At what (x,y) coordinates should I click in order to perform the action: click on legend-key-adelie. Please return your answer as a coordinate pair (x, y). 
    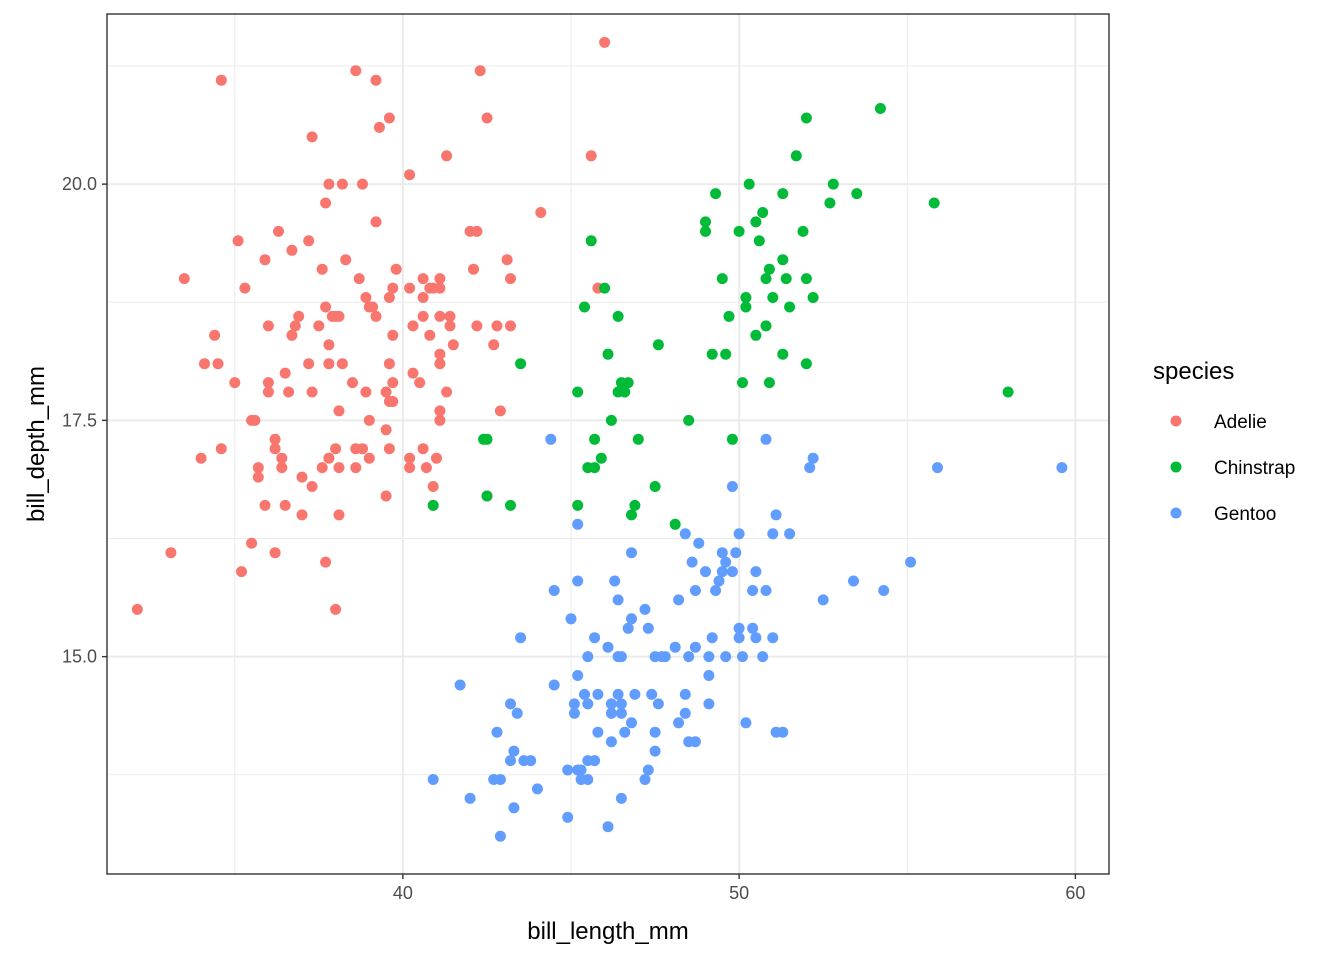
    Looking at the image, I should click on (1176, 421).